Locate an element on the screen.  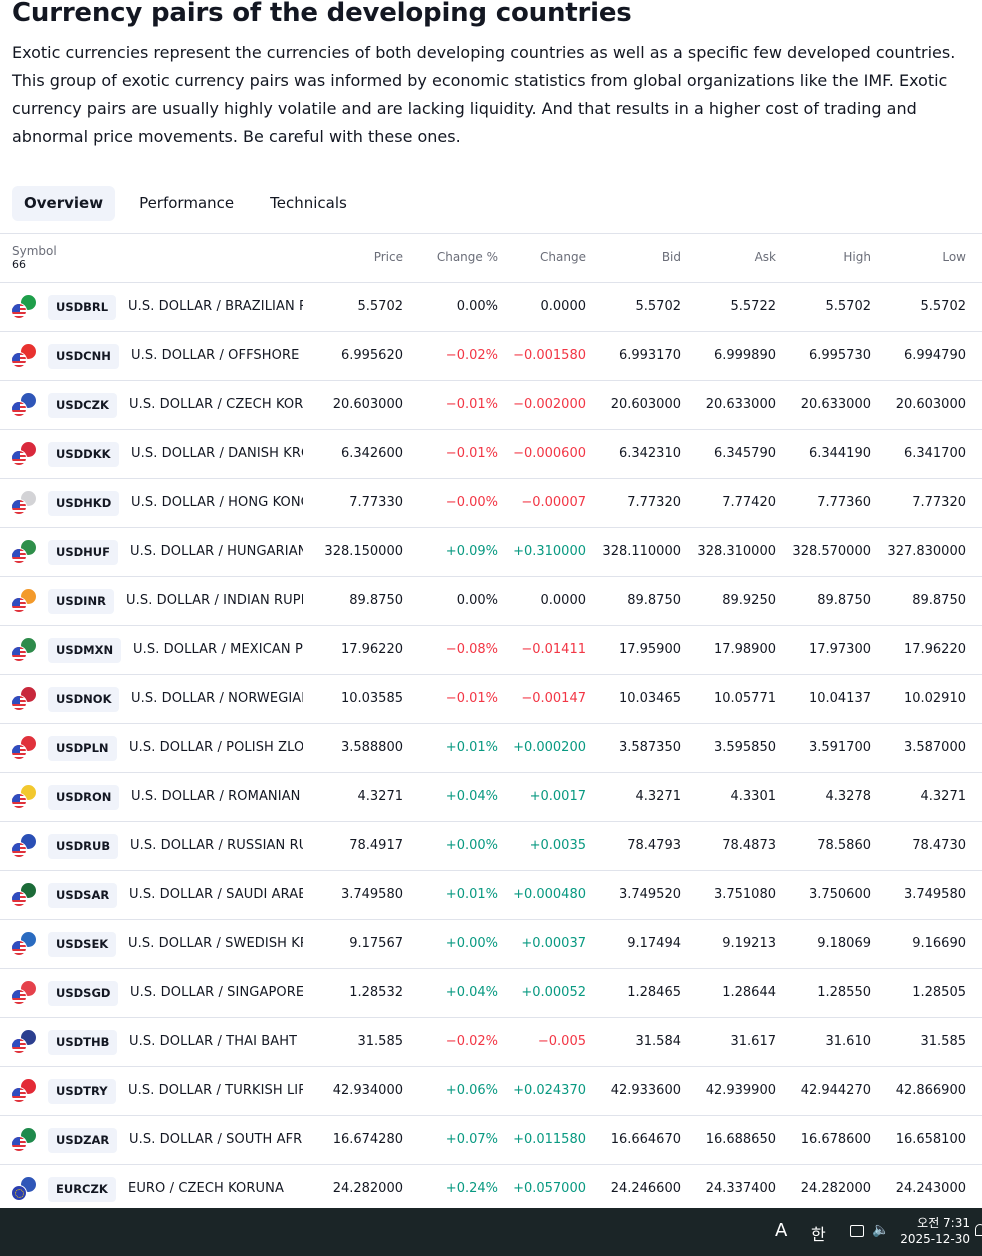
change-cell: +0.011580 is located at coordinates (549, 1139).